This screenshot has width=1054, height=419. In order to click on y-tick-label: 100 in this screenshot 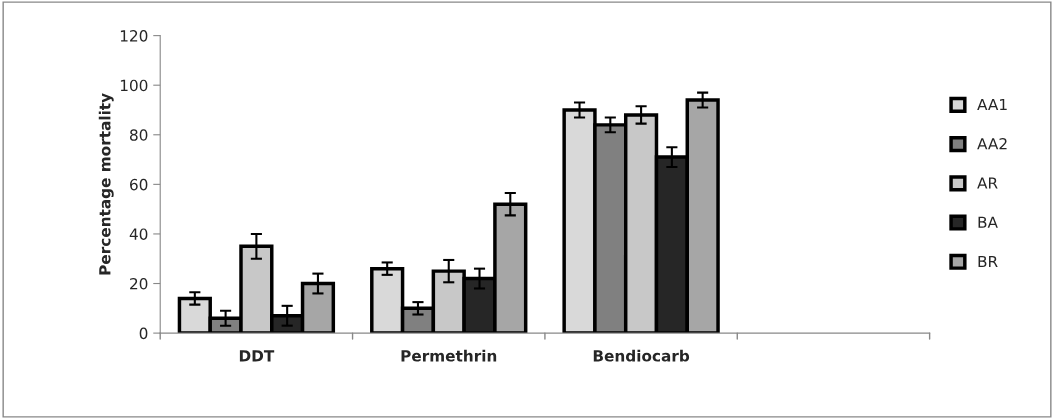, I will do `click(134, 85)`.